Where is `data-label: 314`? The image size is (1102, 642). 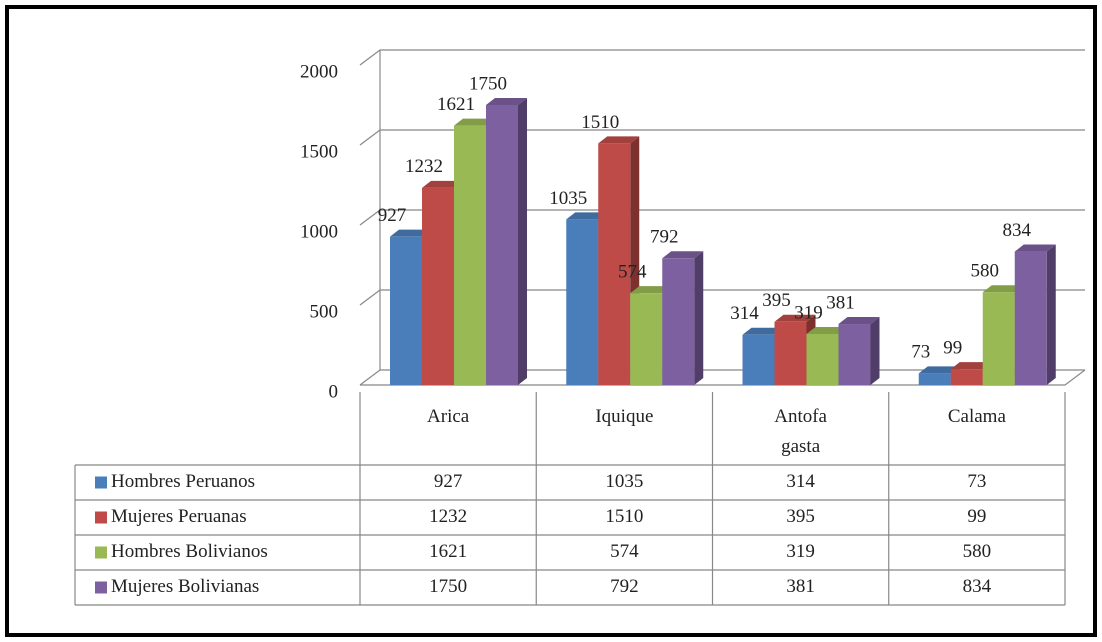
data-label: 314 is located at coordinates (744, 313).